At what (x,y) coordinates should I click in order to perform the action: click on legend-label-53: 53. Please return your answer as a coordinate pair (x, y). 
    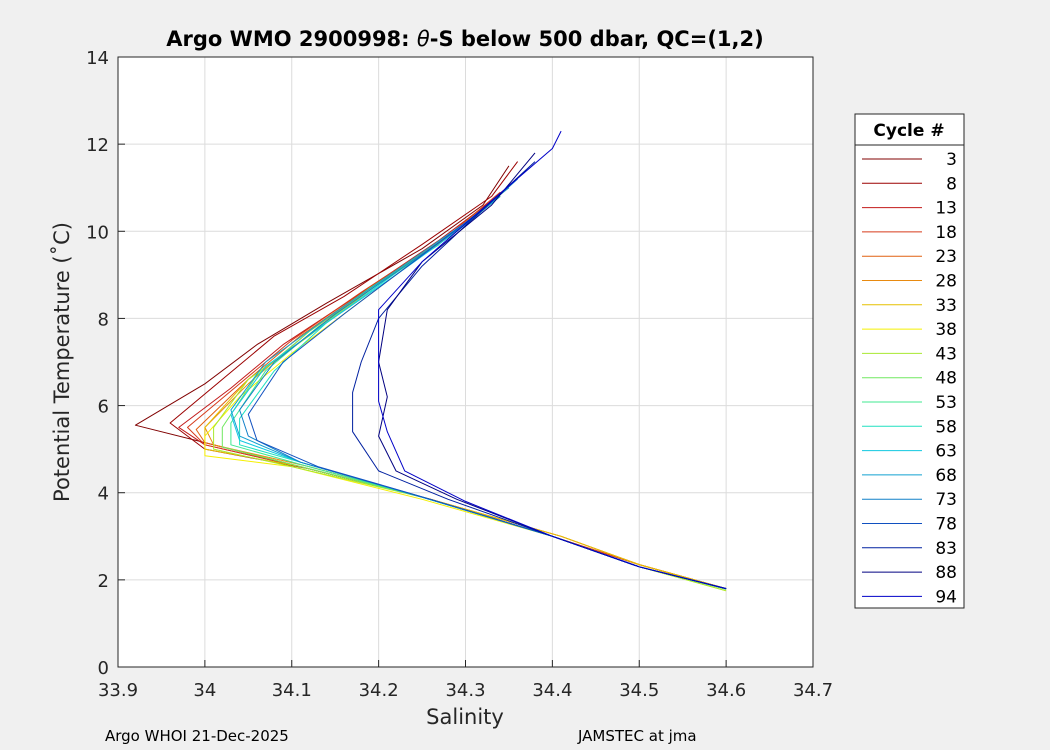
    Looking at the image, I should click on (946, 403).